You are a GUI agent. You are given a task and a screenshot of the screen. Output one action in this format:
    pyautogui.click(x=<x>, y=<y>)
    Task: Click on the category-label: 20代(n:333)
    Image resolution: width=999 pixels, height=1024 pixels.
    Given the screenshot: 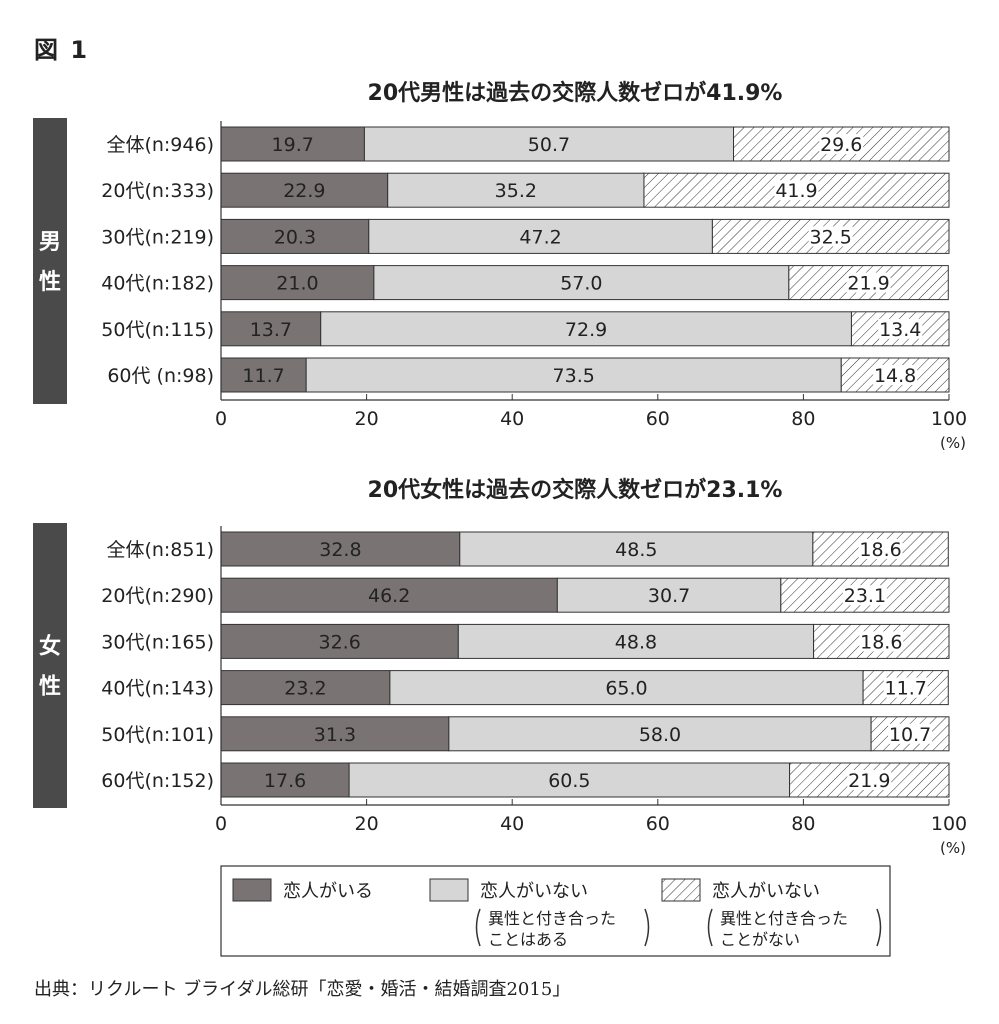 What is the action you would take?
    pyautogui.click(x=157, y=191)
    